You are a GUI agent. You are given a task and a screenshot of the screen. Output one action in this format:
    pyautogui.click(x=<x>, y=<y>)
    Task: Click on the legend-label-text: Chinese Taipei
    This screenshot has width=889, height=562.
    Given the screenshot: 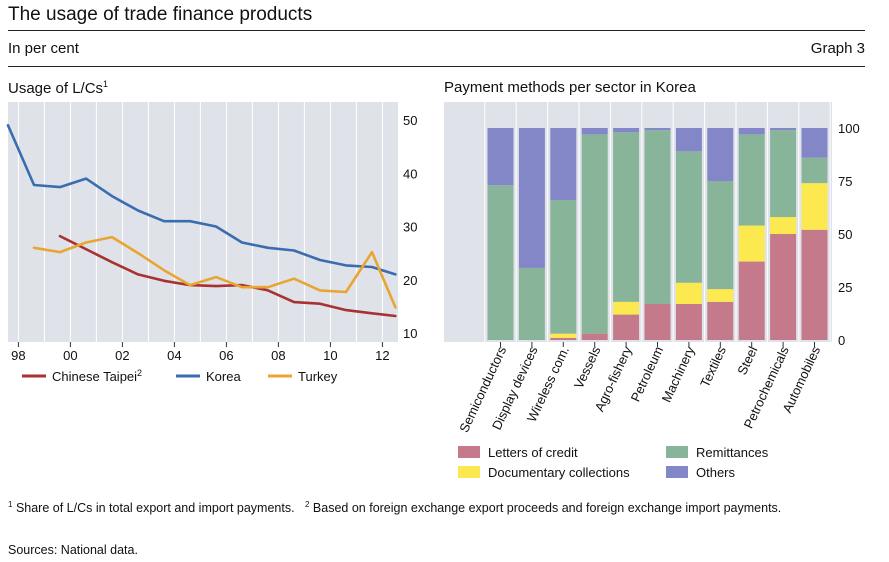 What is the action you would take?
    pyautogui.click(x=94, y=376)
    